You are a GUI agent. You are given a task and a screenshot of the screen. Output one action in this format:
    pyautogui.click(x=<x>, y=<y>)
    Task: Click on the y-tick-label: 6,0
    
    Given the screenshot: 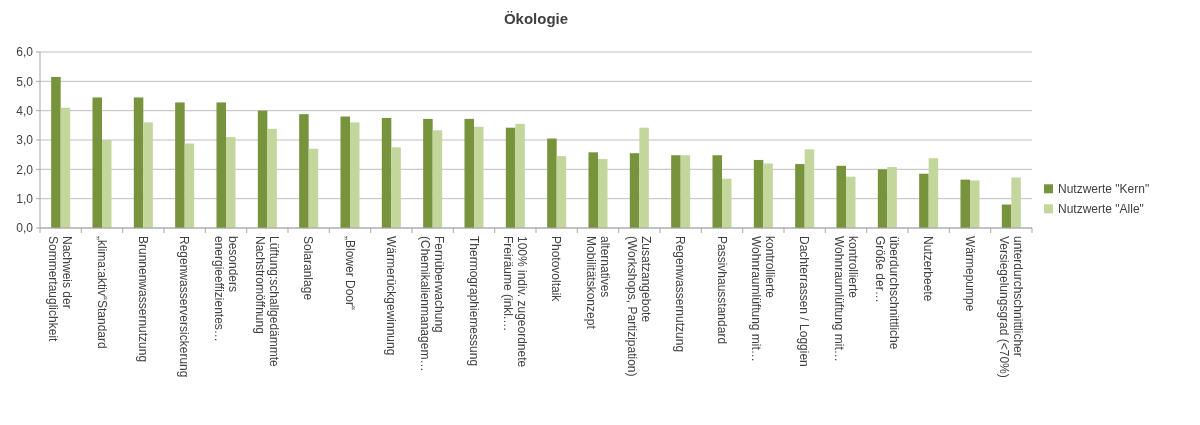 What is the action you would take?
    pyautogui.click(x=25, y=52)
    